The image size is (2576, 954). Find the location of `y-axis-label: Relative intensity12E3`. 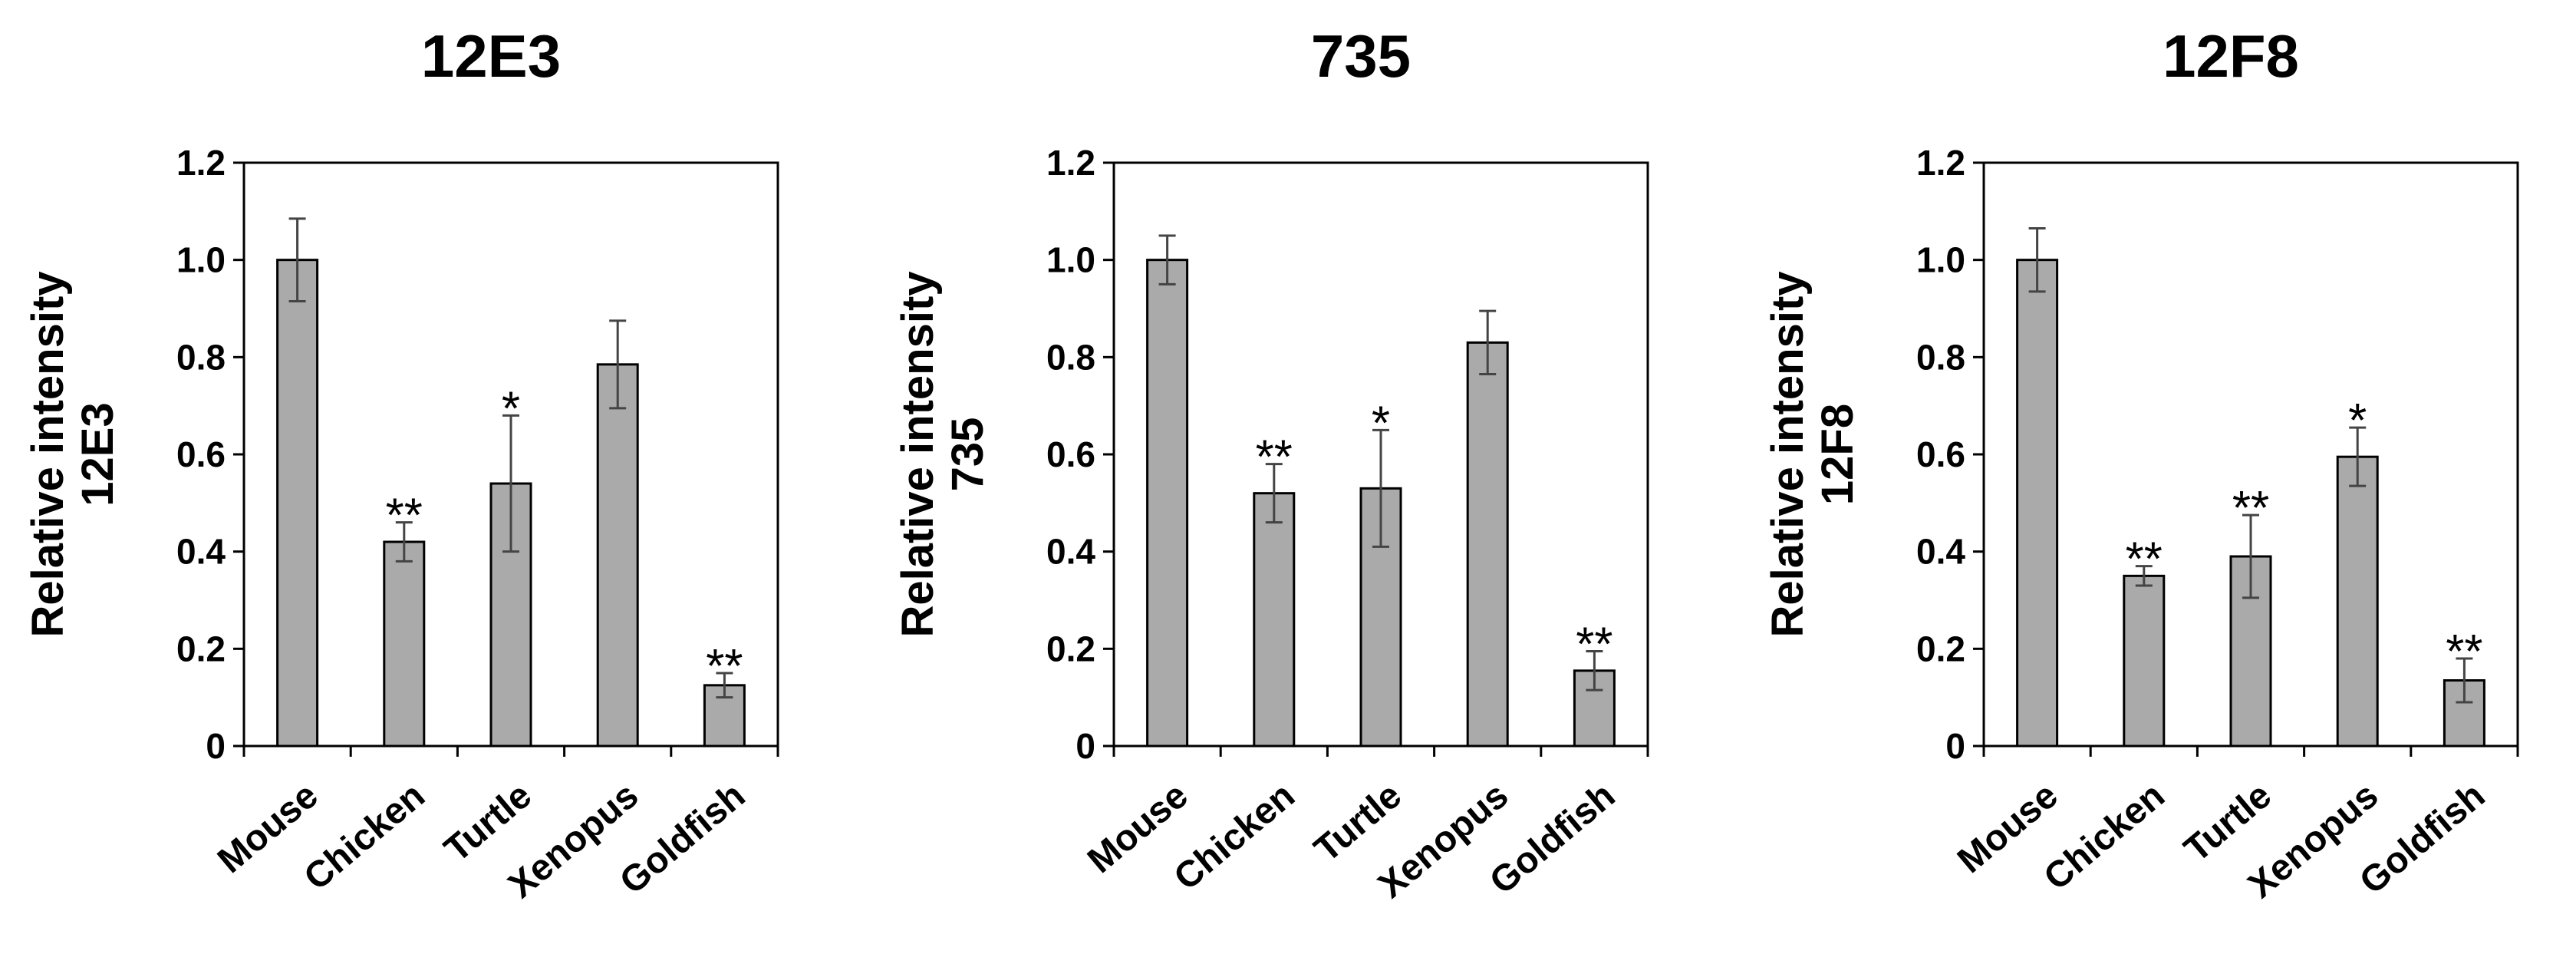

y-axis-label: Relative intensity12E3 is located at coordinates (73, 454).